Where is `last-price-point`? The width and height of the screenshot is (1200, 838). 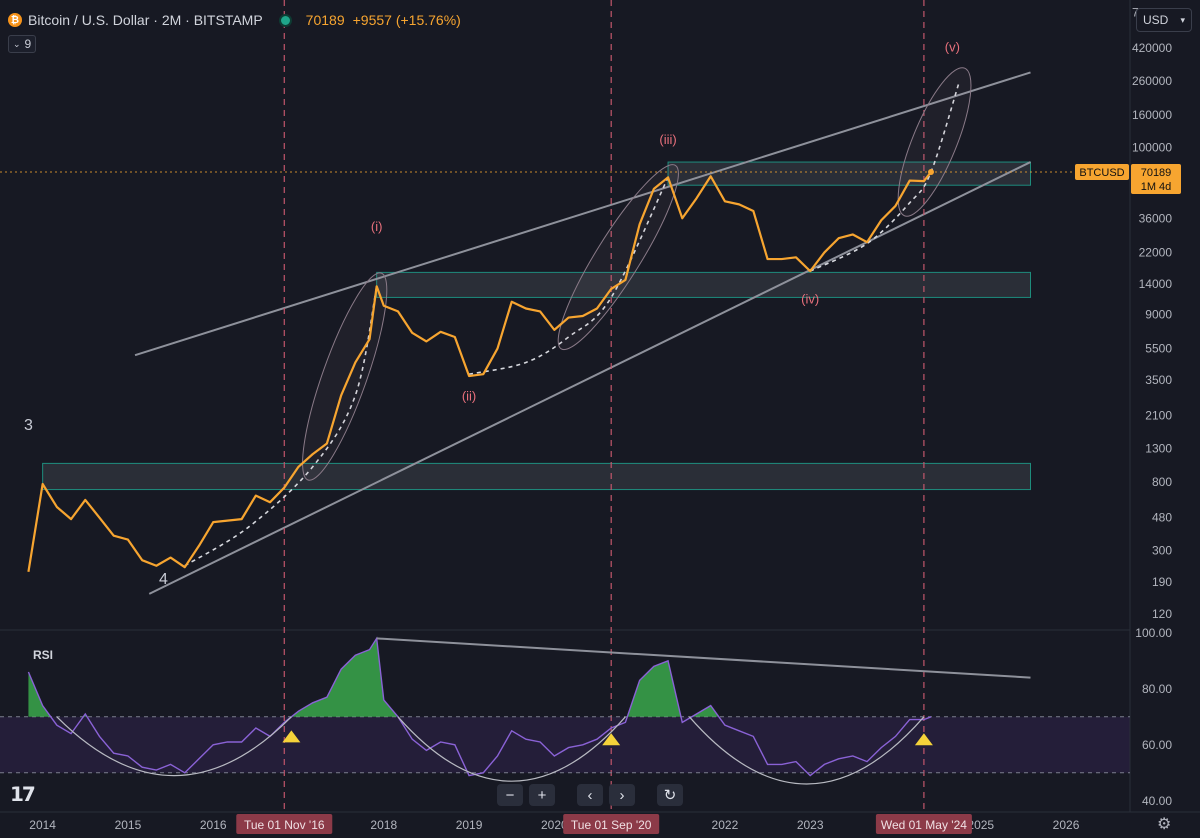
last-price-point is located at coordinates (931, 171).